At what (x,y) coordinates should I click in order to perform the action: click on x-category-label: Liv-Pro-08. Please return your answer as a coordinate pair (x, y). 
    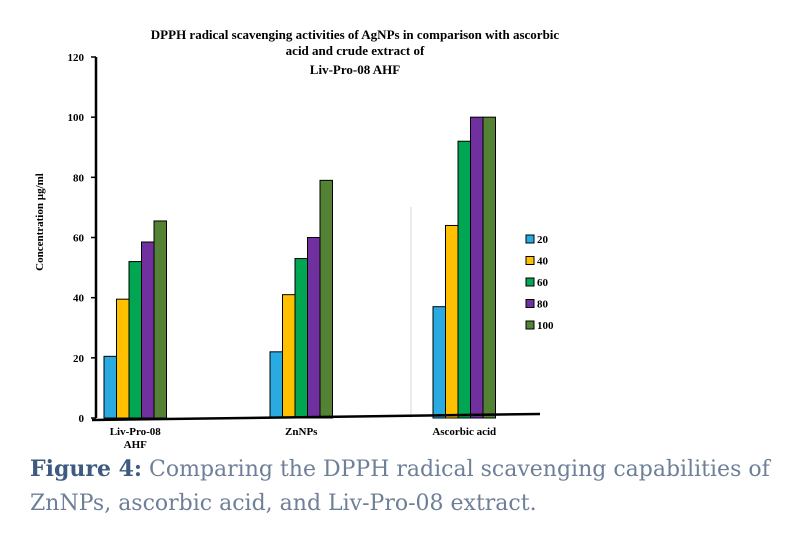
    Looking at the image, I should click on (136, 432).